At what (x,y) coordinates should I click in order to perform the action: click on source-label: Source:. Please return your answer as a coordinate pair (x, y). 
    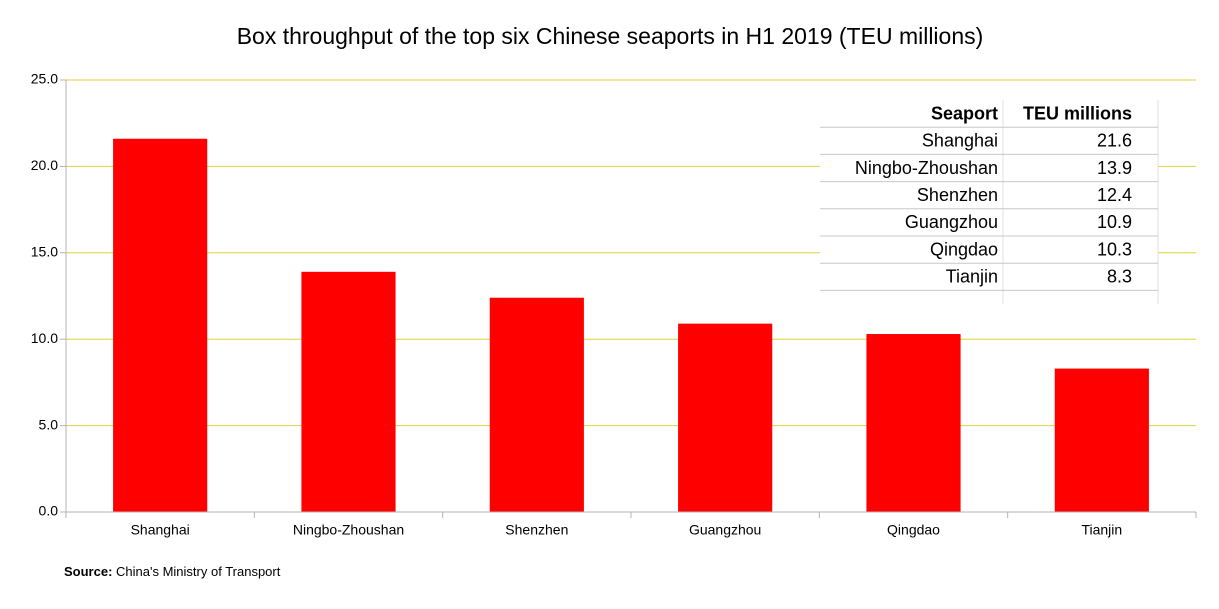
    Looking at the image, I should click on (88, 571).